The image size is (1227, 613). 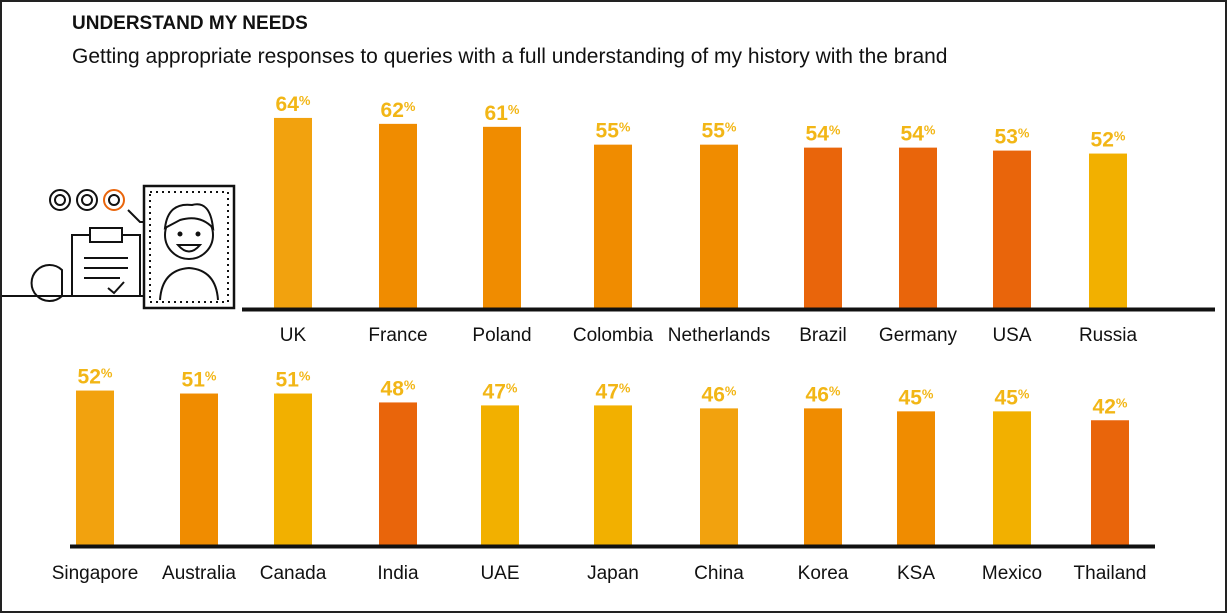 I want to click on x-tick-label: Colombia, so click(x=613, y=335).